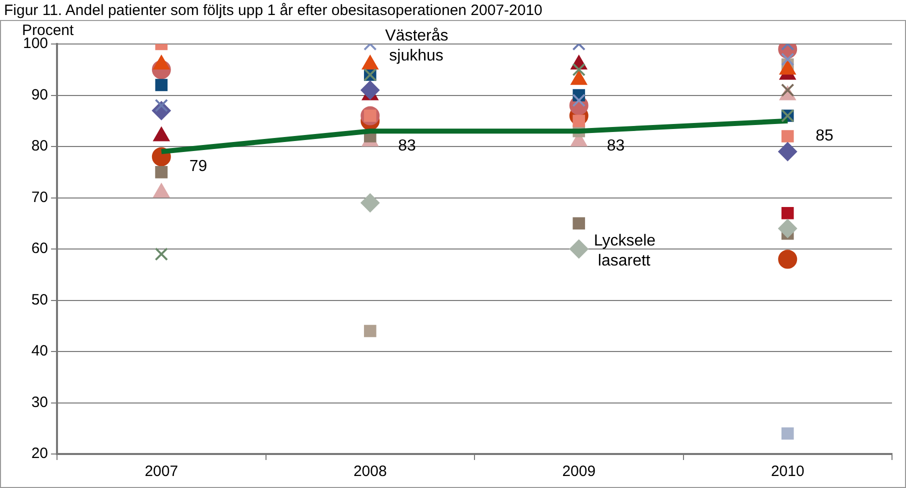 Image resolution: width=906 pixels, height=488 pixels. Describe the element at coordinates (39, 453) in the screenshot. I see `y-tick-label: 20` at that location.